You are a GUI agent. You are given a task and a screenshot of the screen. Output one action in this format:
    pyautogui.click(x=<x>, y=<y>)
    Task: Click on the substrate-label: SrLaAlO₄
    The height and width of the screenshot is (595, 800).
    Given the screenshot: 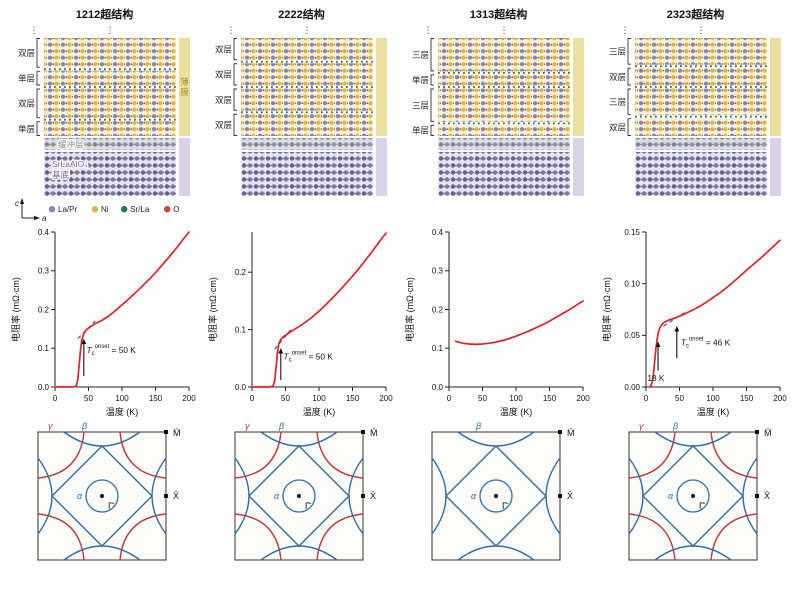 What is the action you would take?
    pyautogui.click(x=70, y=164)
    